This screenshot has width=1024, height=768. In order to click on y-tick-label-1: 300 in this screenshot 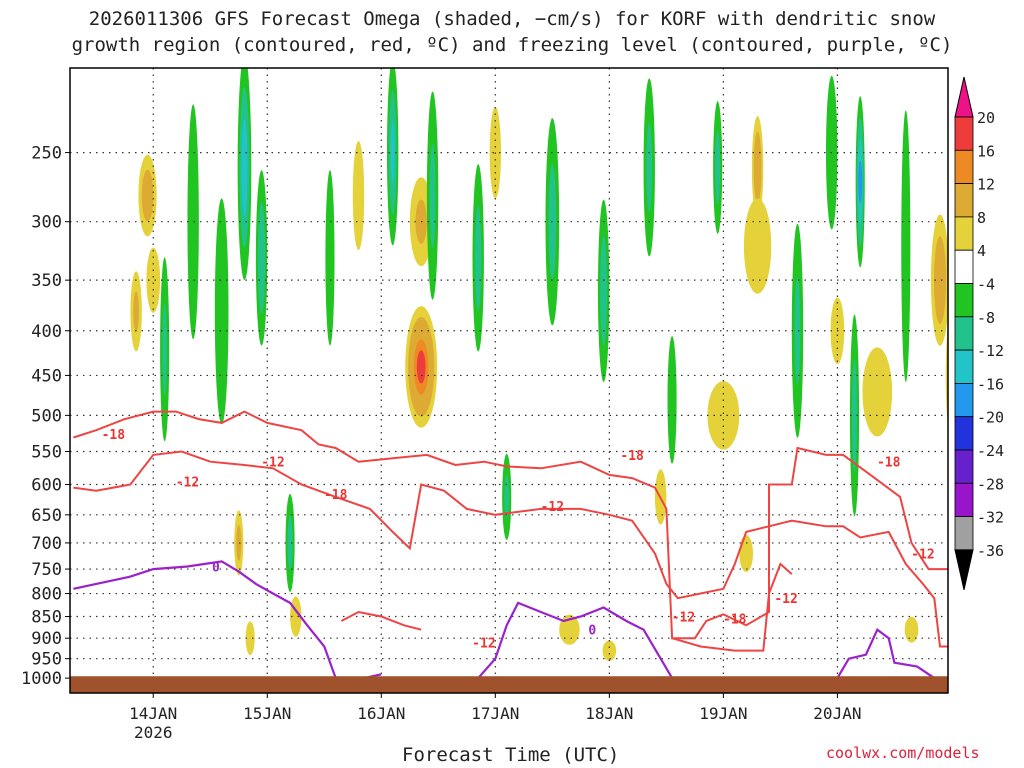, I will do `click(46, 223)`.